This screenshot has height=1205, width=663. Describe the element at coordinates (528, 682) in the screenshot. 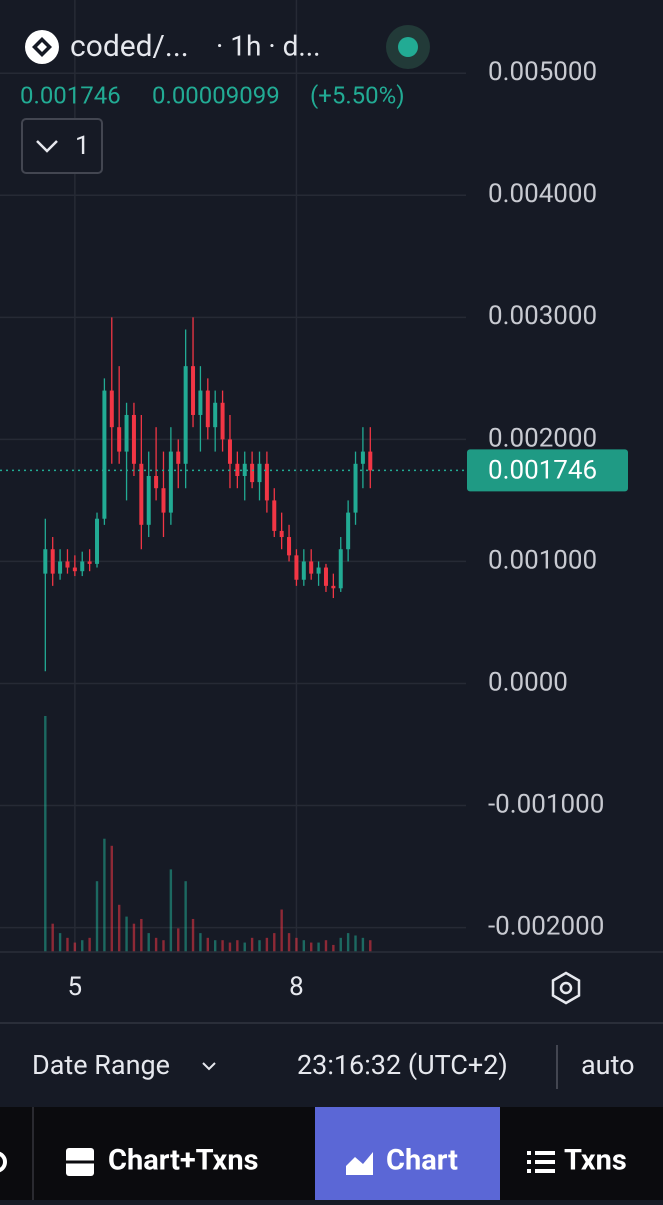

I see `y-tick-label: 0.0000` at that location.